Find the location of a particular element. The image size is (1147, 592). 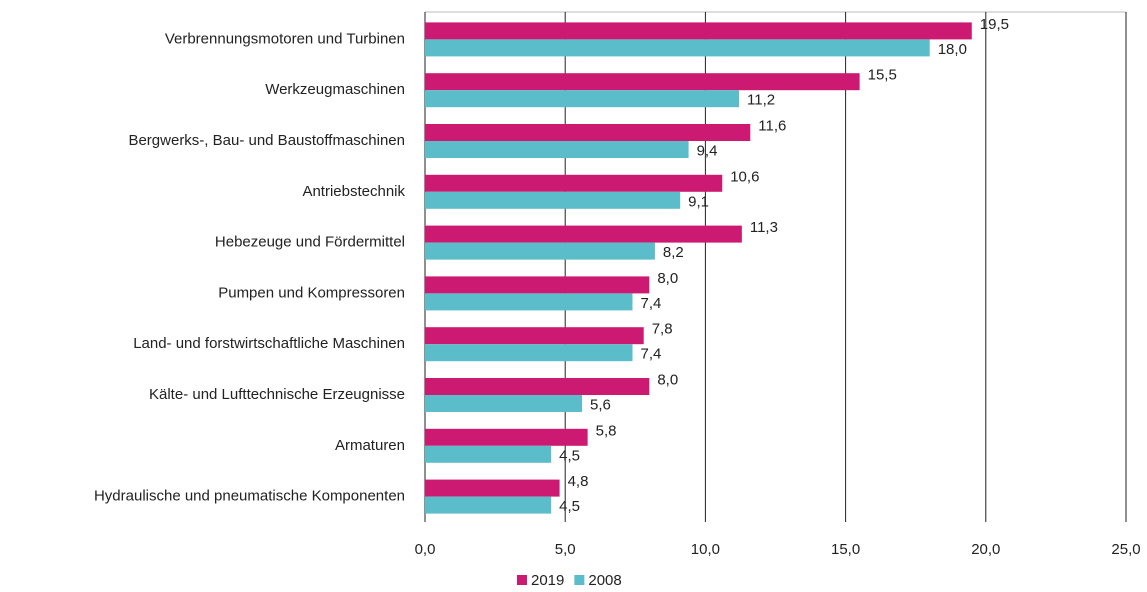

y-tick-label: Kälte- und Lufttechnische Erzeugnisse is located at coordinates (277, 394).